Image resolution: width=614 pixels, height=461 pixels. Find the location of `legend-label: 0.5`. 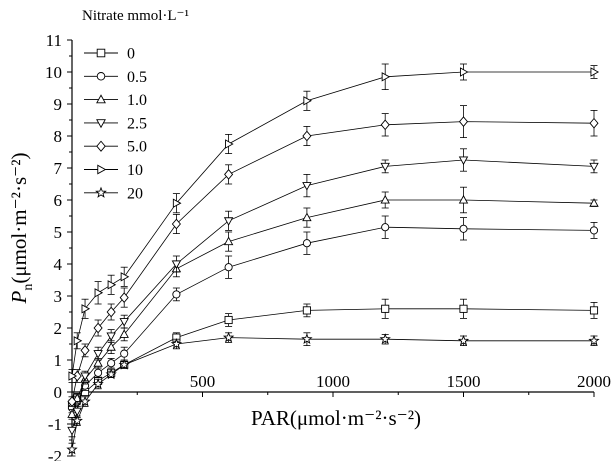

legend-label: 0.5 is located at coordinates (137, 77).